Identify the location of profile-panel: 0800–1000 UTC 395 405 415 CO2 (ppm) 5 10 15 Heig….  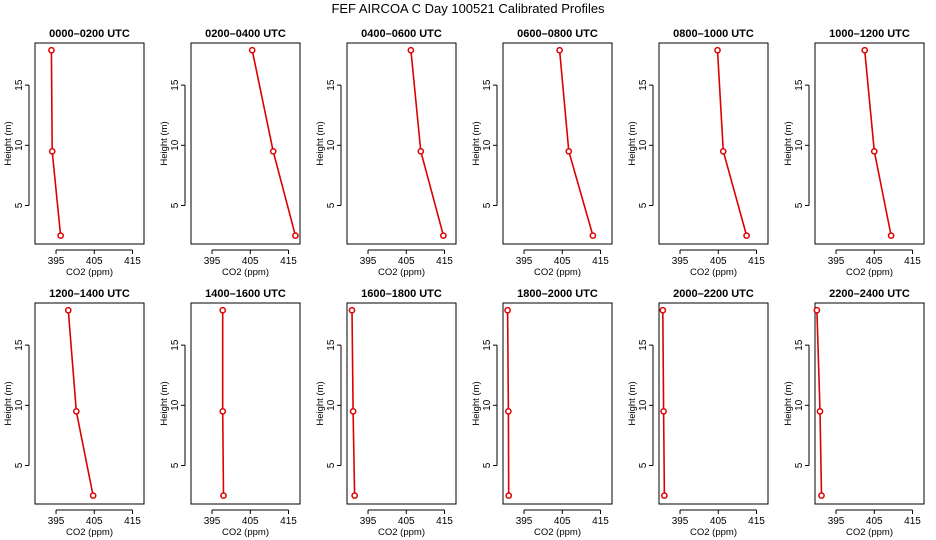
(698, 153).